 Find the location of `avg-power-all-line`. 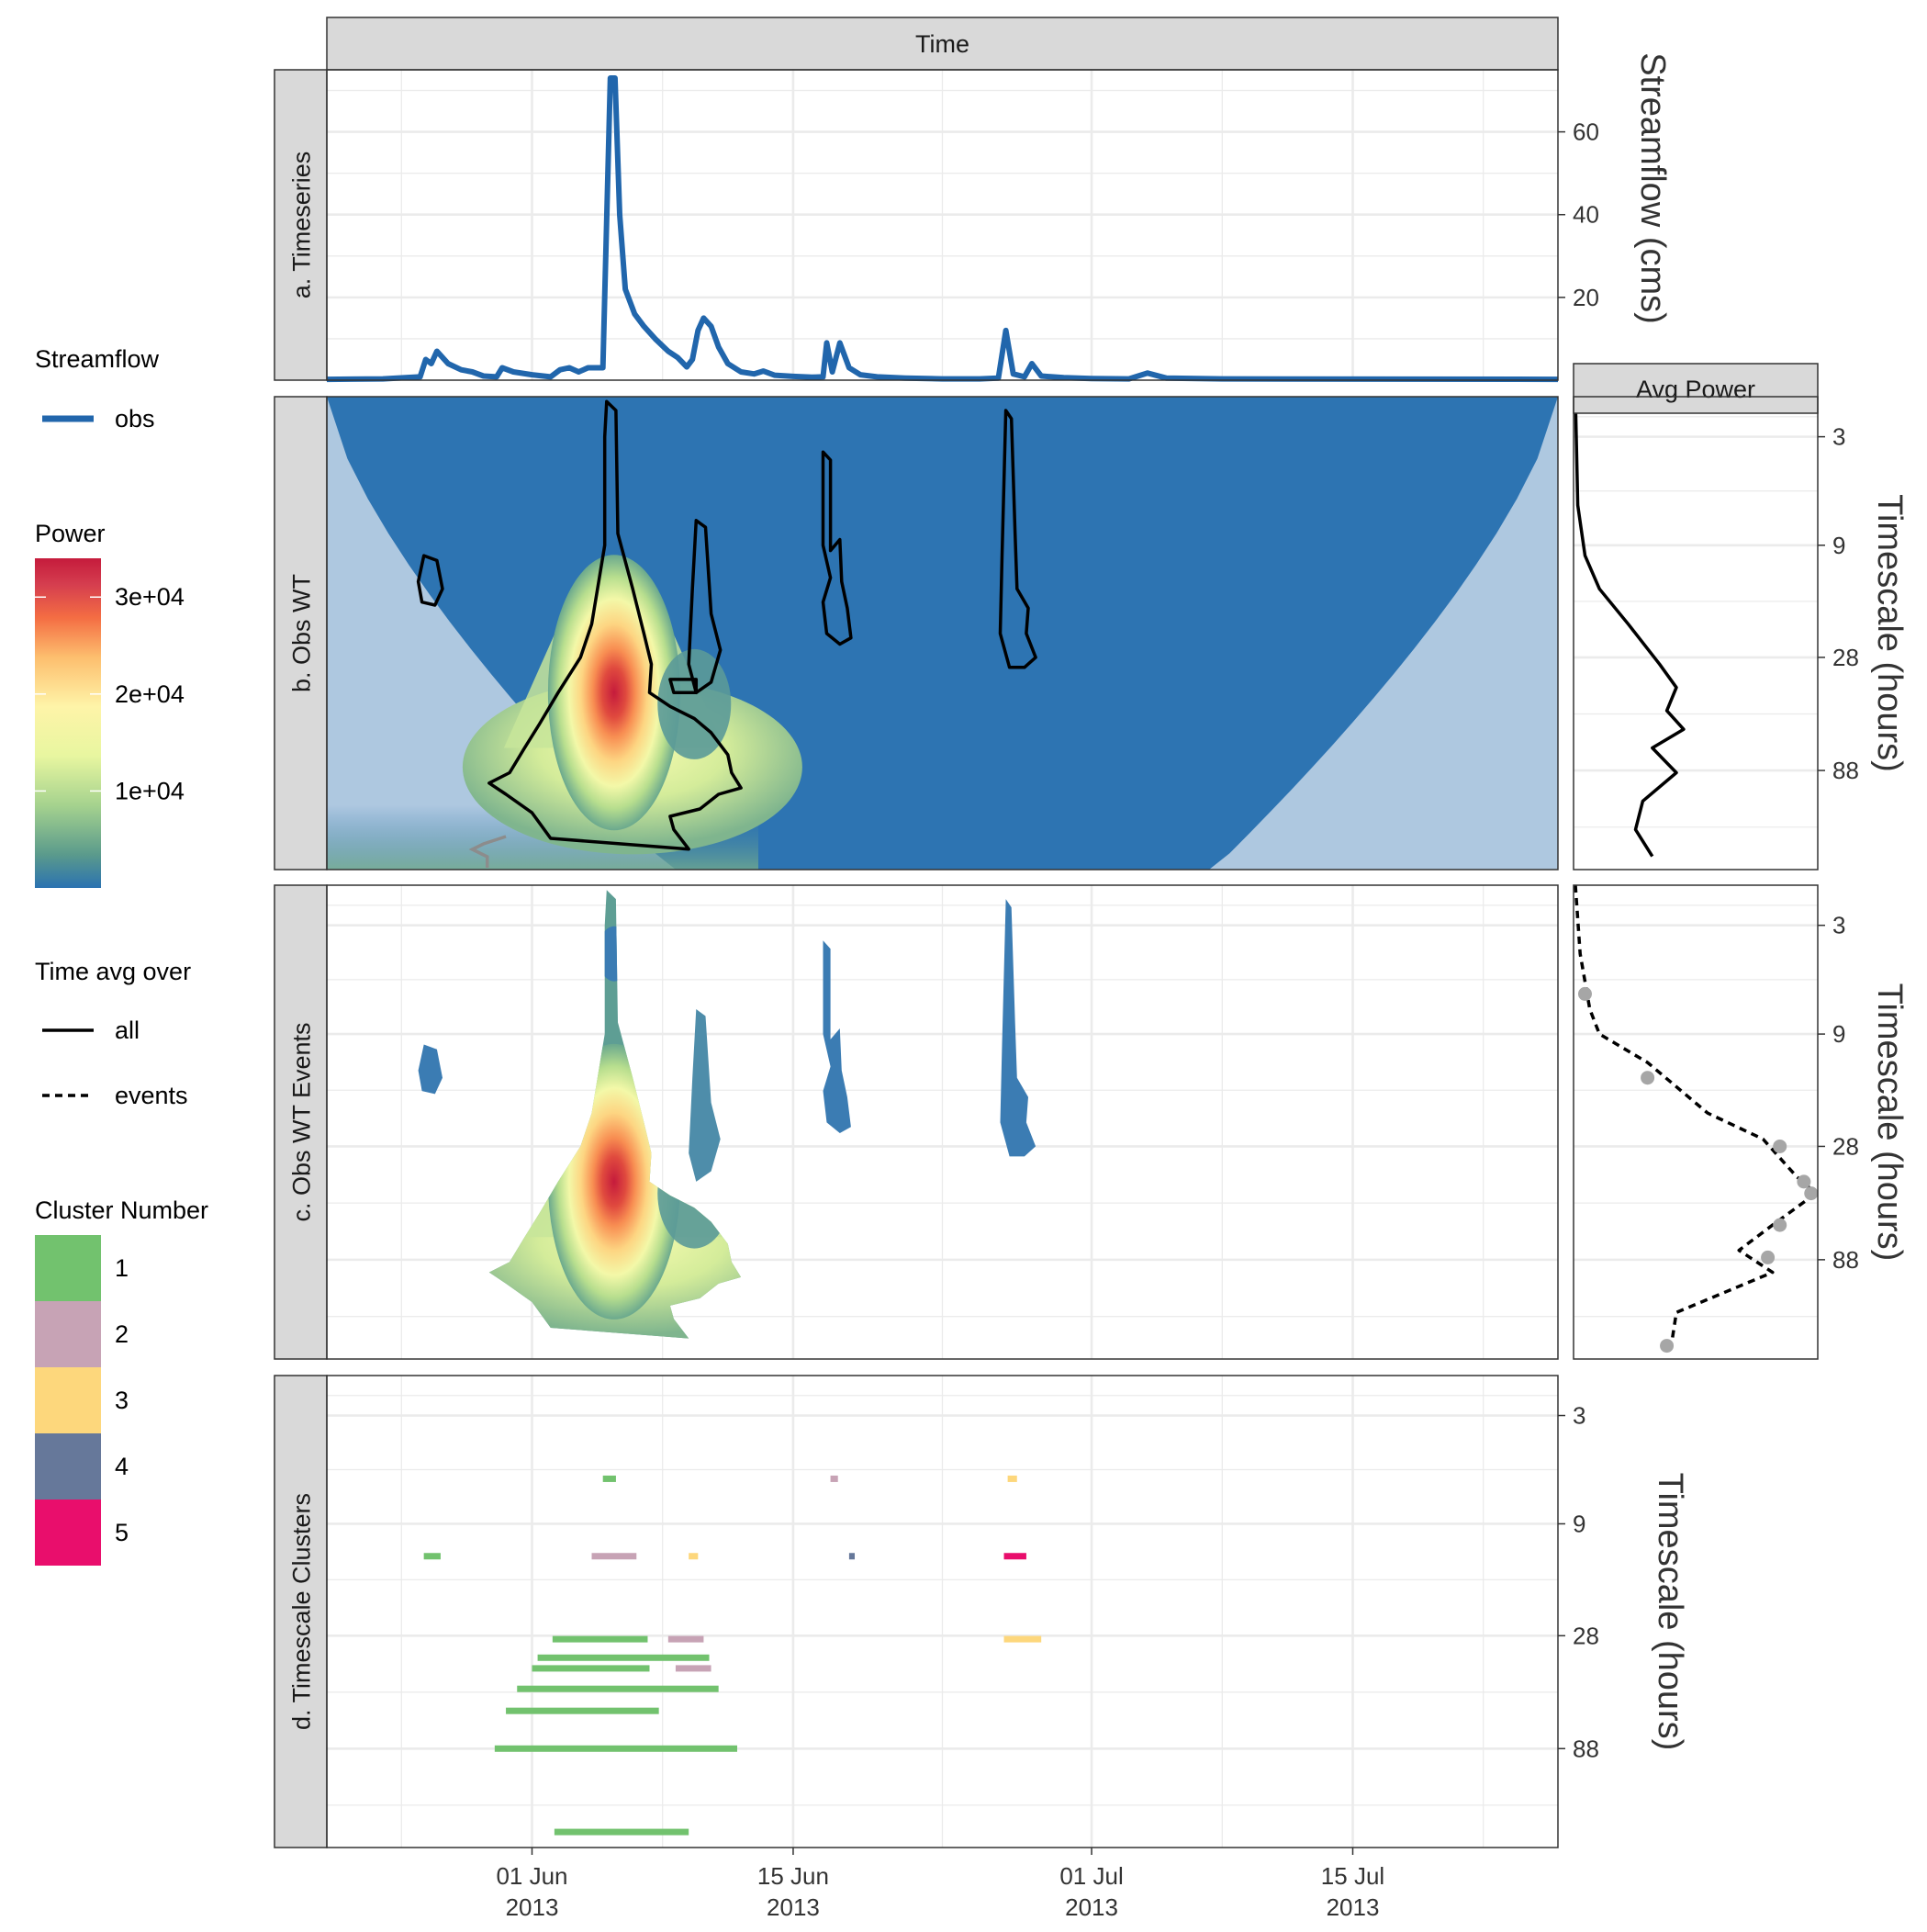

avg-power-all-line is located at coordinates (1630, 627).